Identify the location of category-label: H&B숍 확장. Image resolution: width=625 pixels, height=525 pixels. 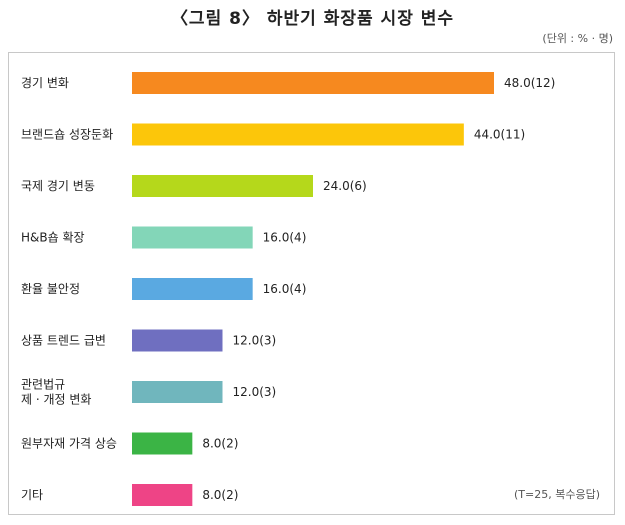
(53, 238).